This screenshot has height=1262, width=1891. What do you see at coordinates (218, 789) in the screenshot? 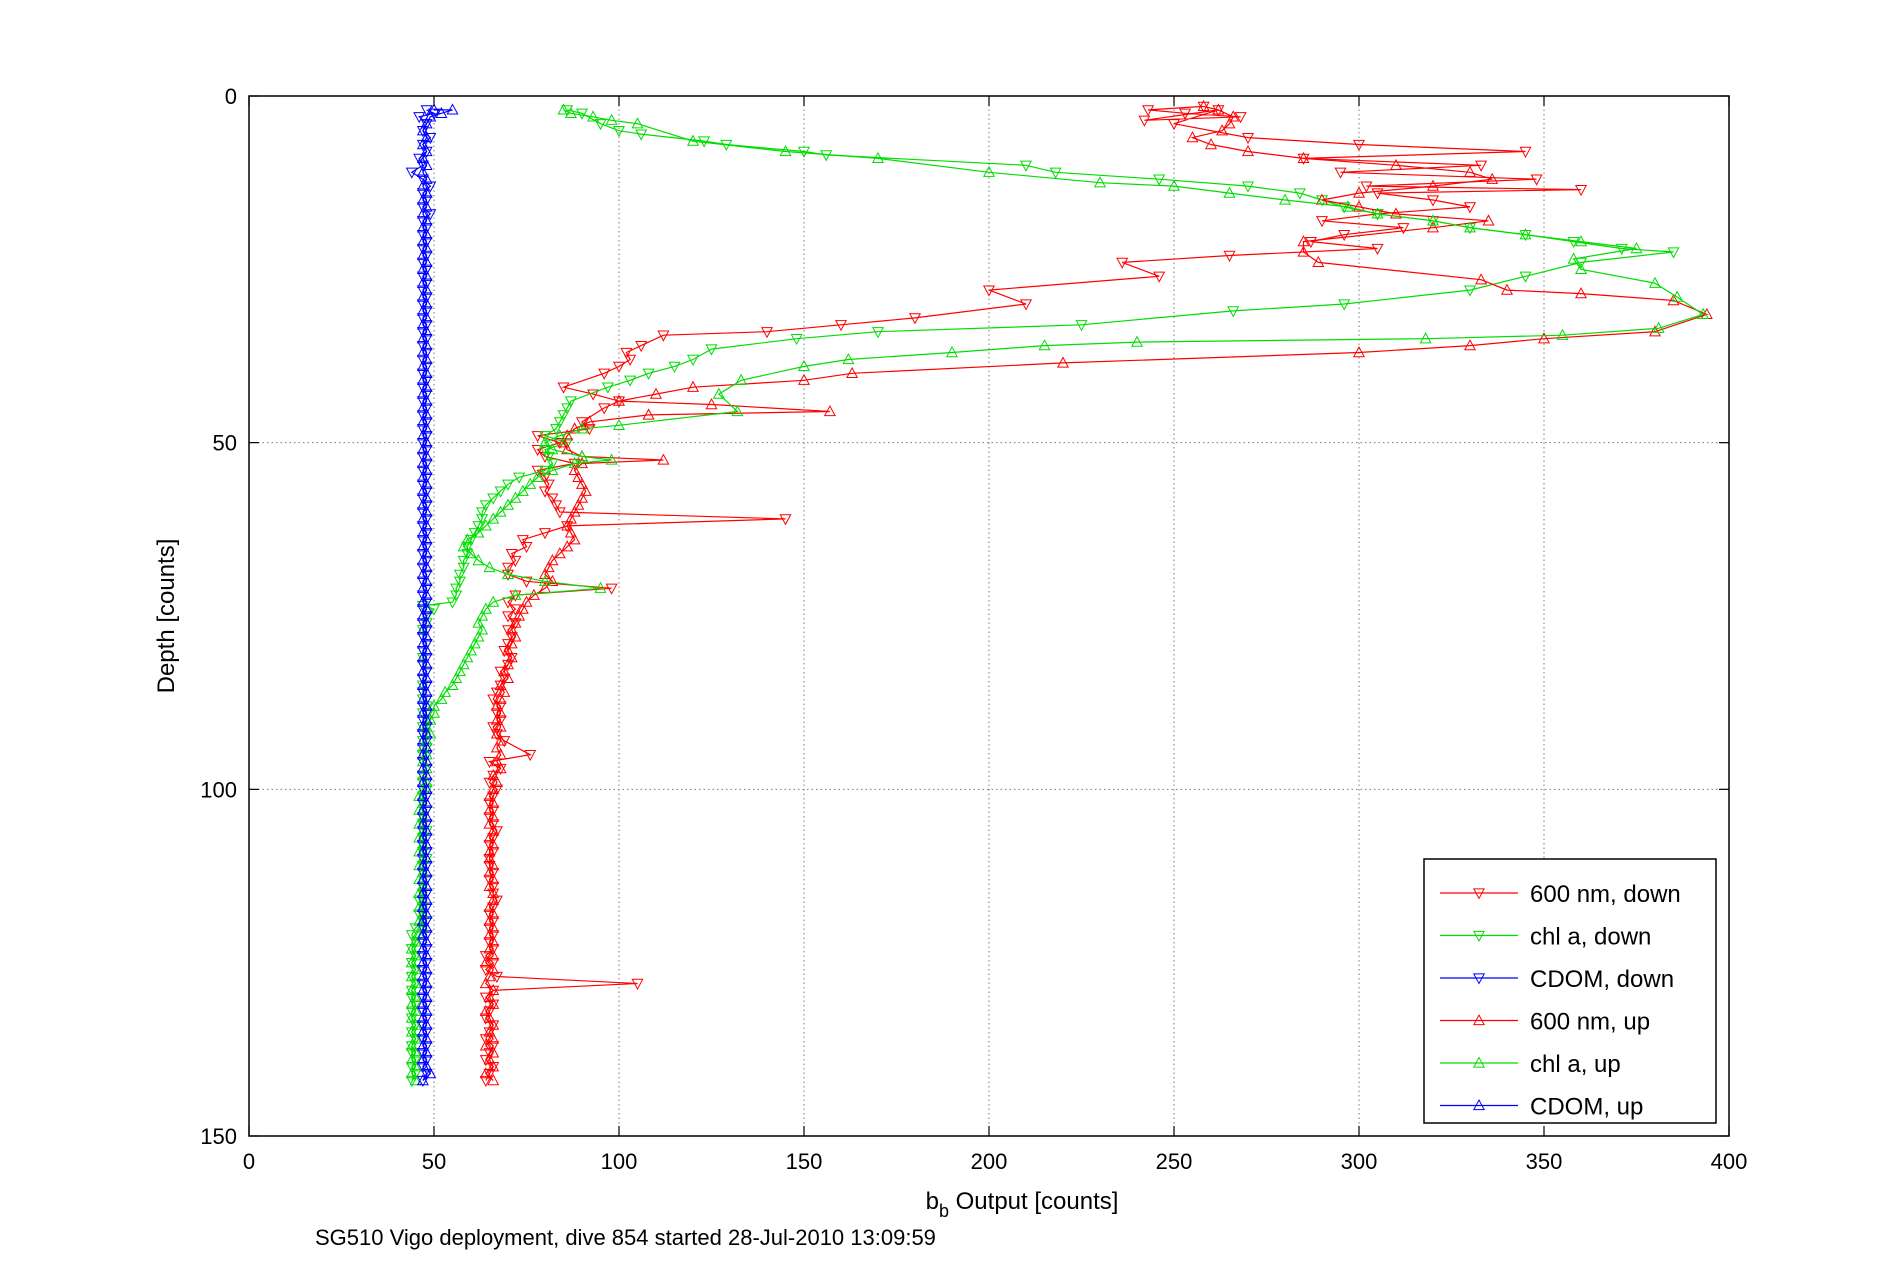
I see `y-tick-label: 100` at bounding box center [218, 789].